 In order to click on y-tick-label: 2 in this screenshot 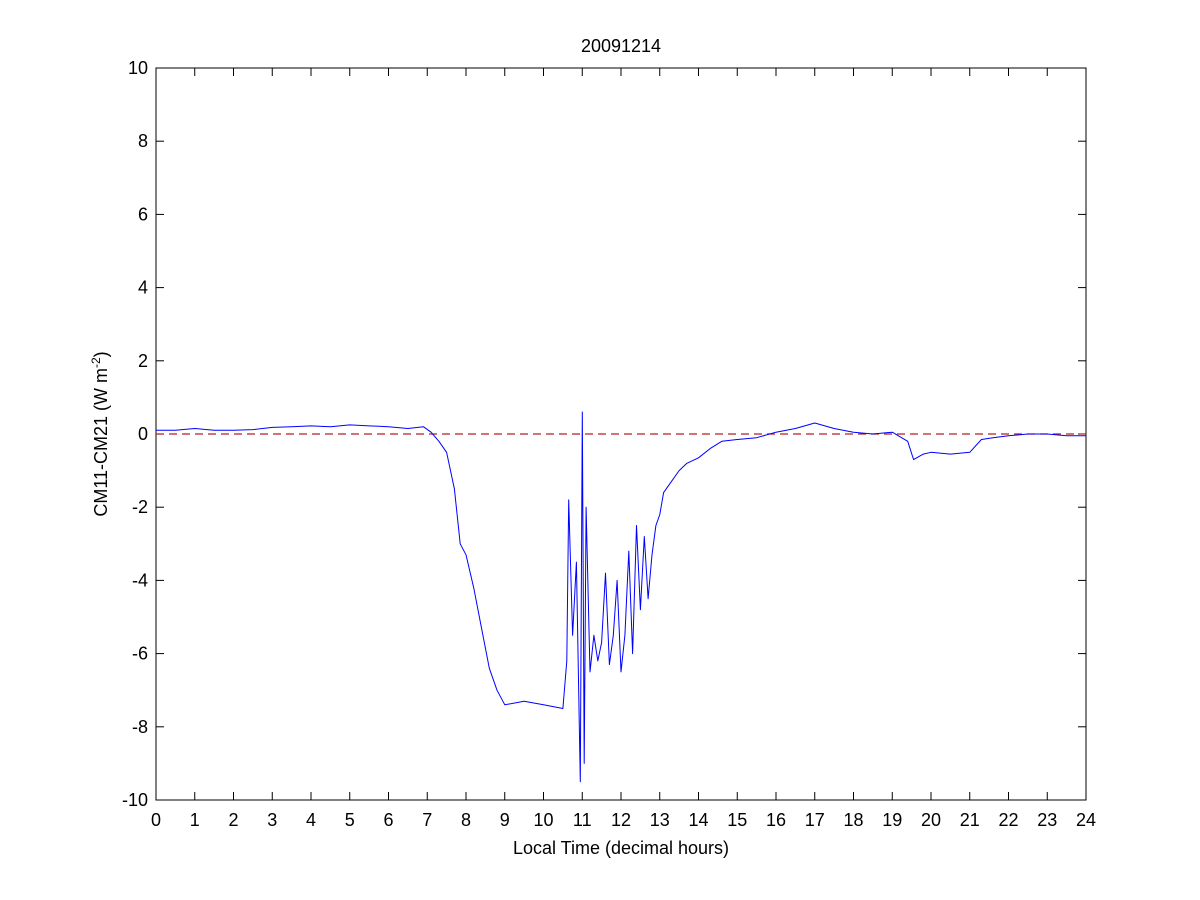, I will do `click(143, 361)`.